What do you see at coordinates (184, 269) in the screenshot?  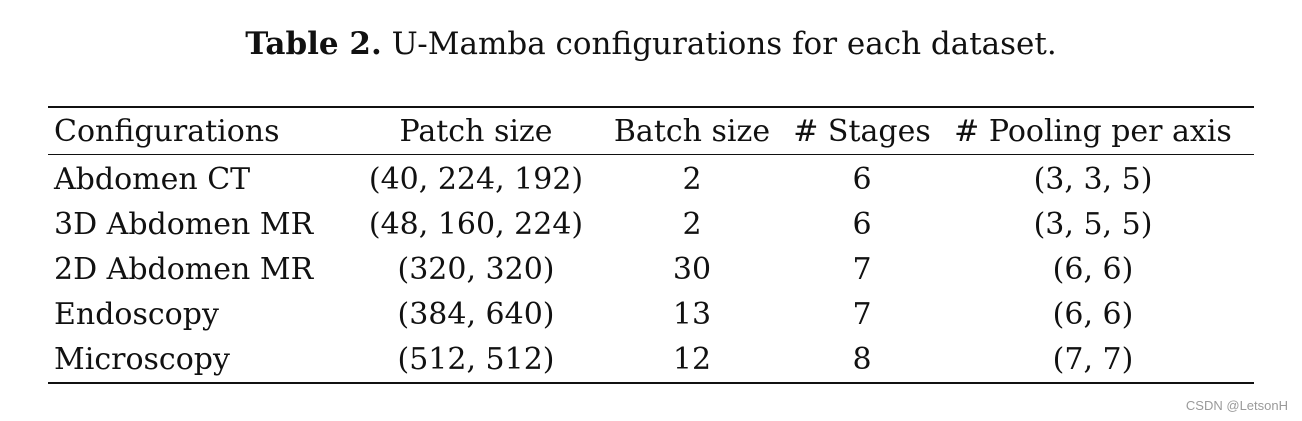 I see `cell-configuration: 2D Abdomen MR` at bounding box center [184, 269].